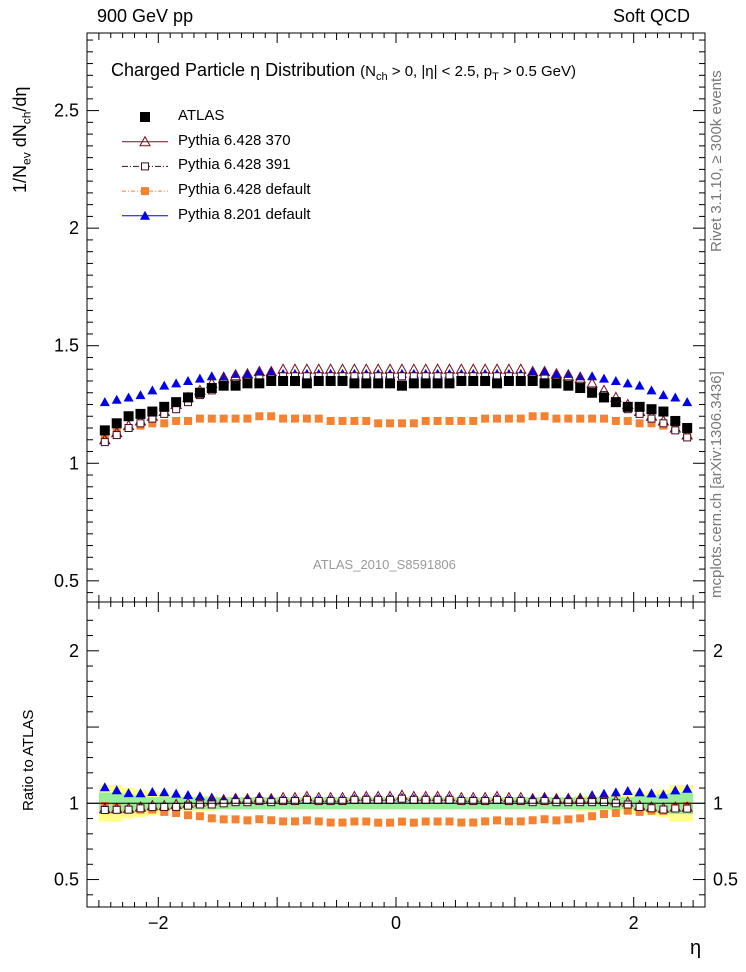 The width and height of the screenshot is (746, 972). I want to click on ratio-y-tick-label-right: 2, so click(718, 651).